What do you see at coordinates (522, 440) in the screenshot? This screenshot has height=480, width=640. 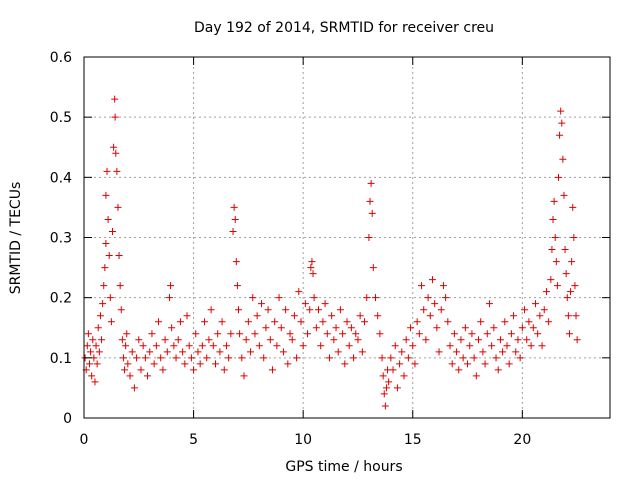 I see `x-tick-label: 20` at bounding box center [522, 440].